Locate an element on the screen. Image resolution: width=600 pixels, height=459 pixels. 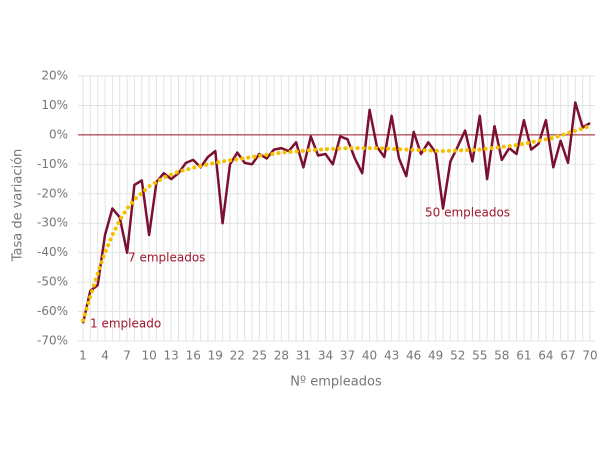
x-axis-label: Nº empleados is located at coordinates (336, 382).